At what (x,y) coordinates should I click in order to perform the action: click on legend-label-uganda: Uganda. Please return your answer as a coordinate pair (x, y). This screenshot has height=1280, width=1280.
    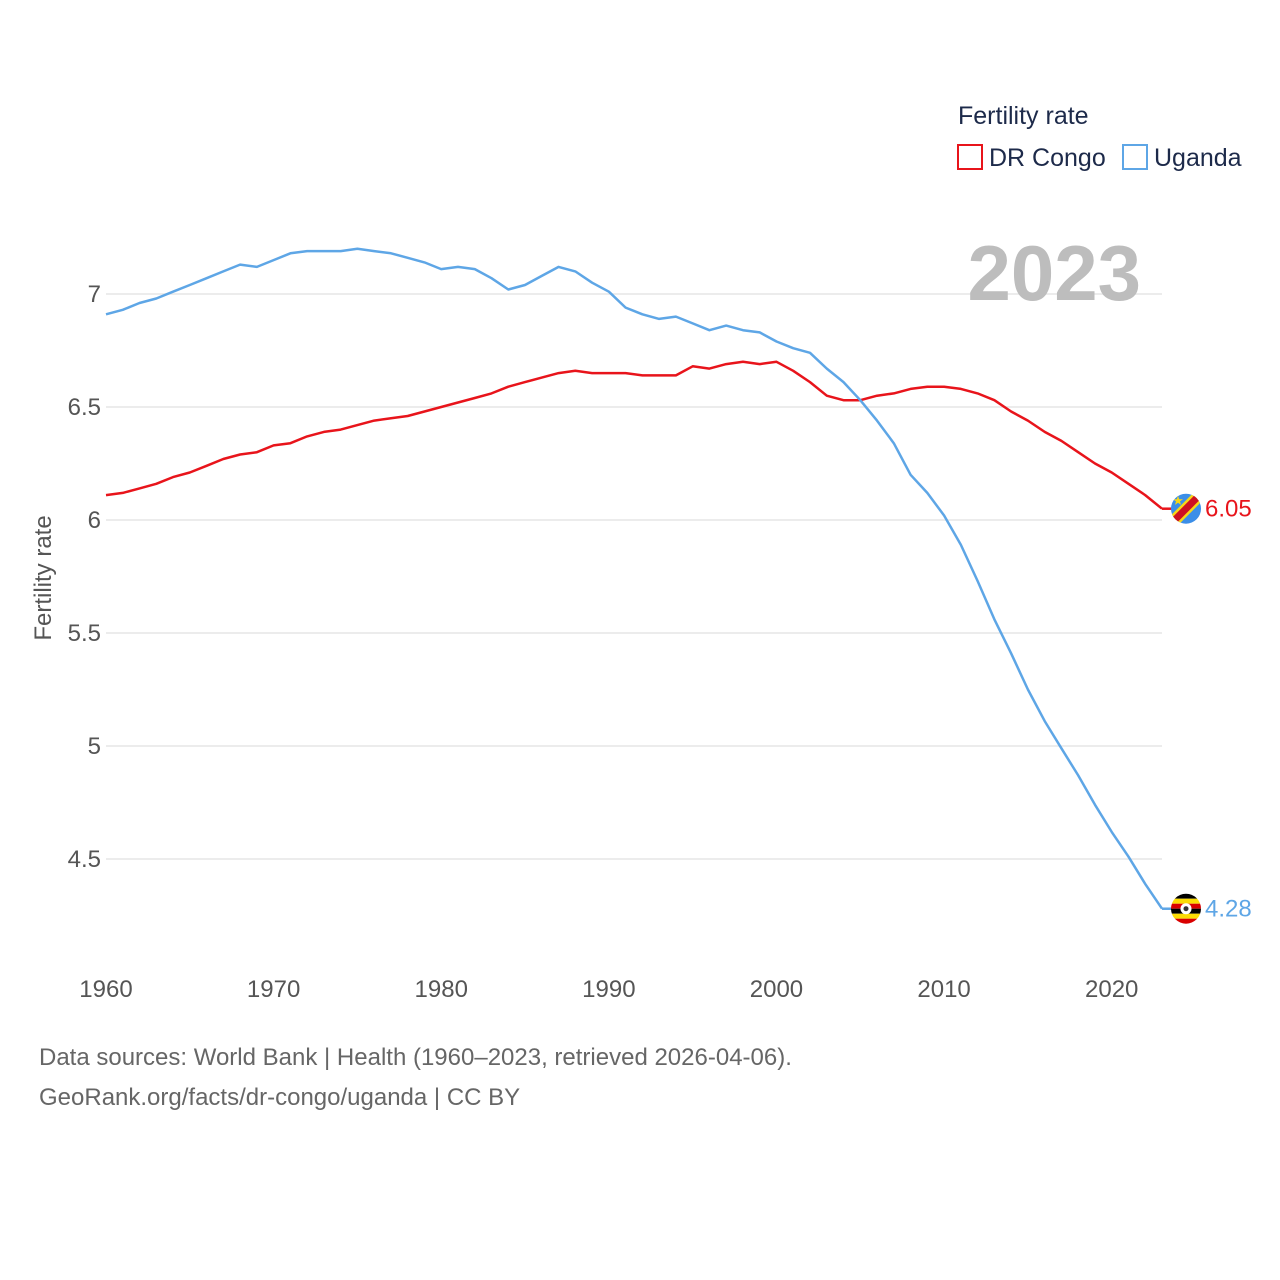
    Looking at the image, I should click on (1198, 158).